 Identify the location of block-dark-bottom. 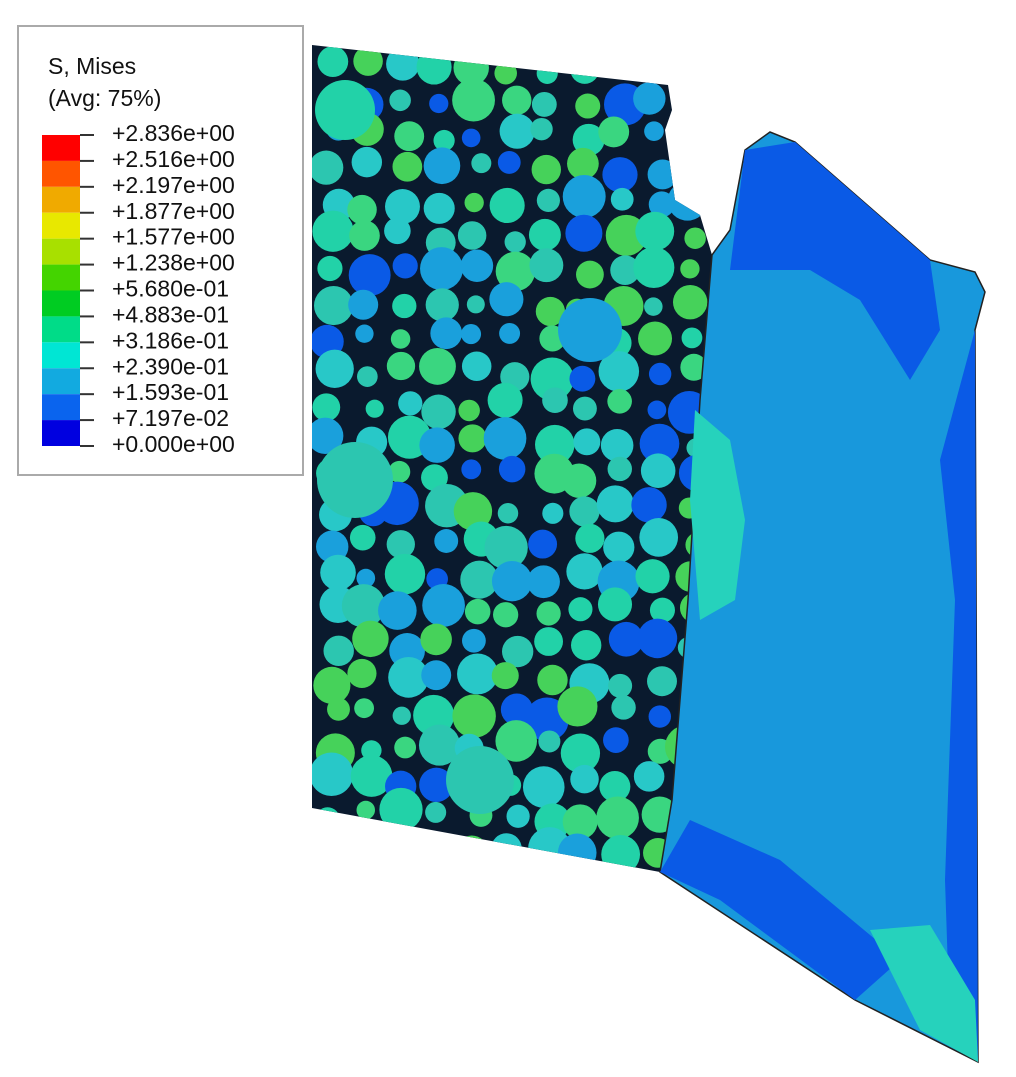
(780, 910).